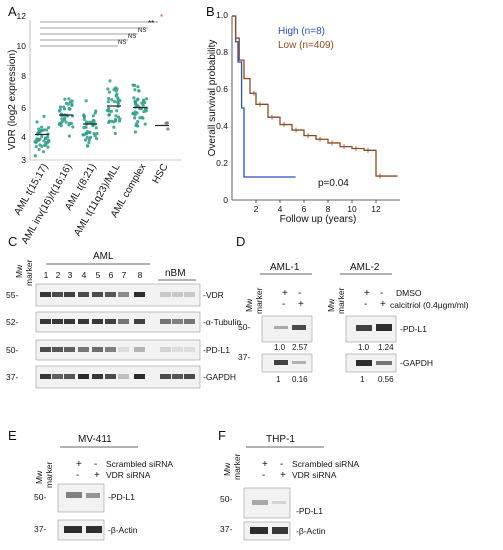 Image resolution: width=503 pixels, height=550 pixels. Describe the element at coordinates (213, 295) in the screenshot. I see `blot-c-row-label: -VDR` at that location.